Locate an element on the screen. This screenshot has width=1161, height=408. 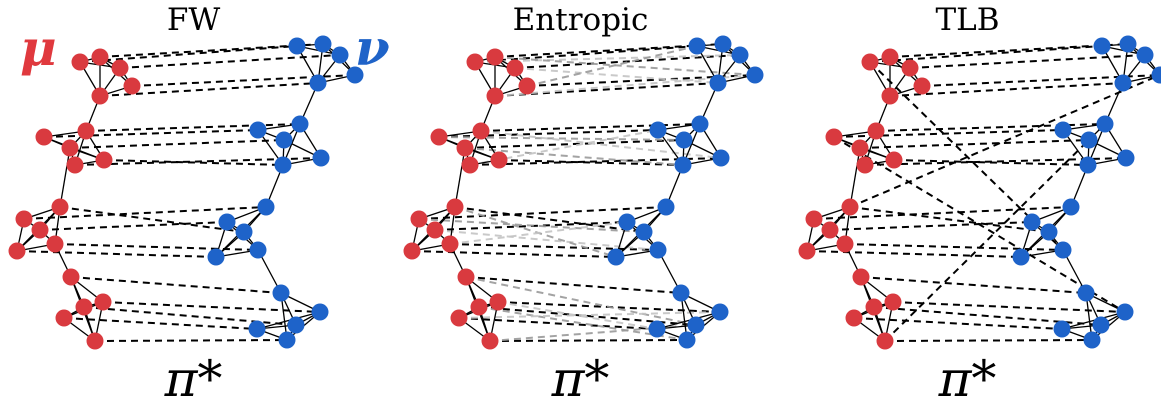
panel-caption-fw: π* is located at coordinates (193, 379).